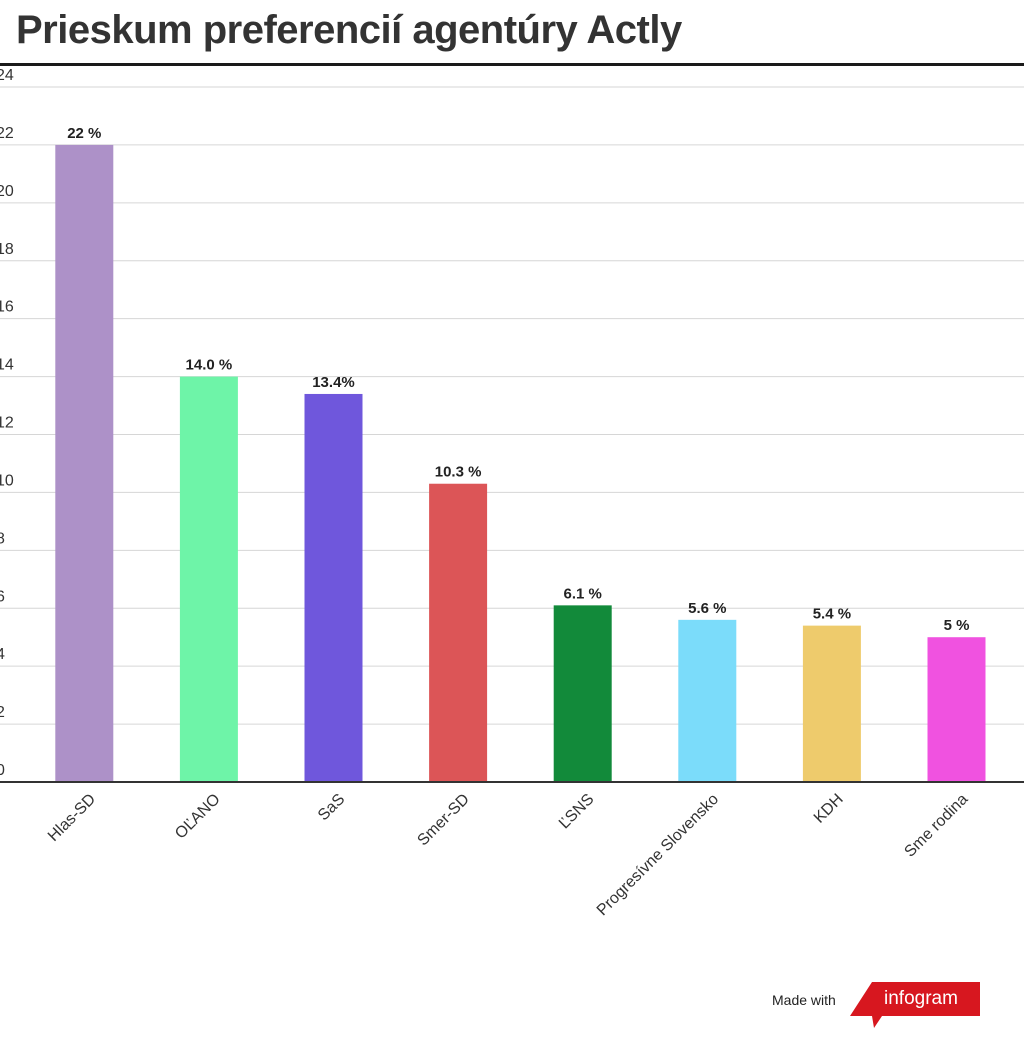 The image size is (1024, 1045). I want to click on title-divider, so click(512, 64).